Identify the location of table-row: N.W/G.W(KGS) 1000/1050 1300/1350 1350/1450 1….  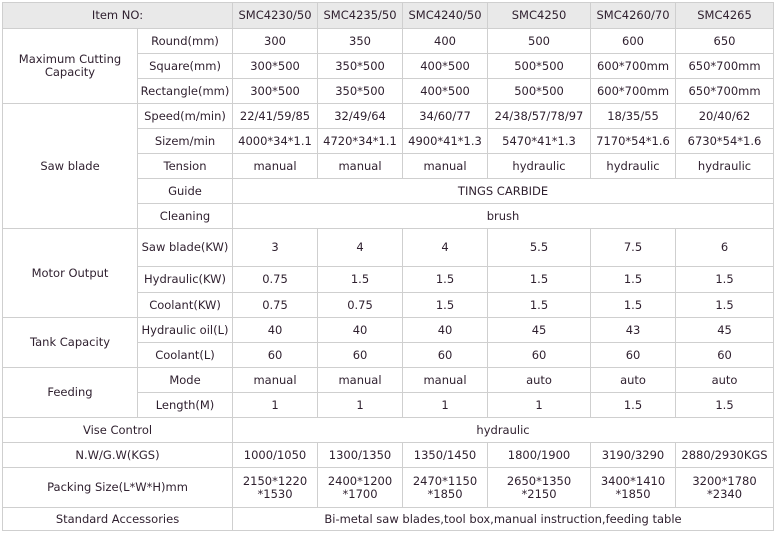
(387, 455).